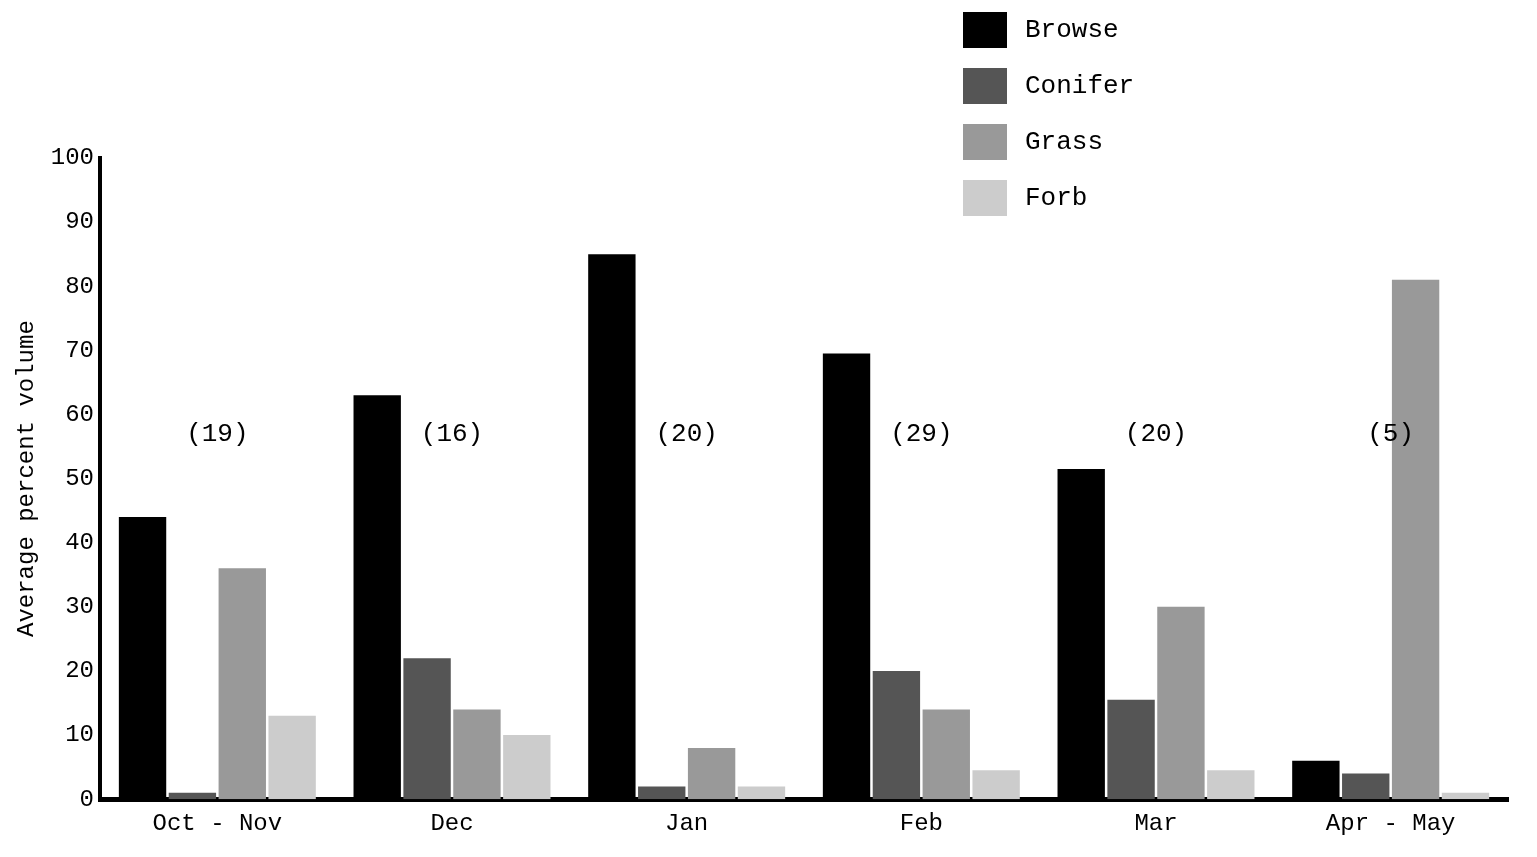 The width and height of the screenshot is (1537, 857). Describe the element at coordinates (1064, 142) in the screenshot. I see `legend-label: Grass` at that location.